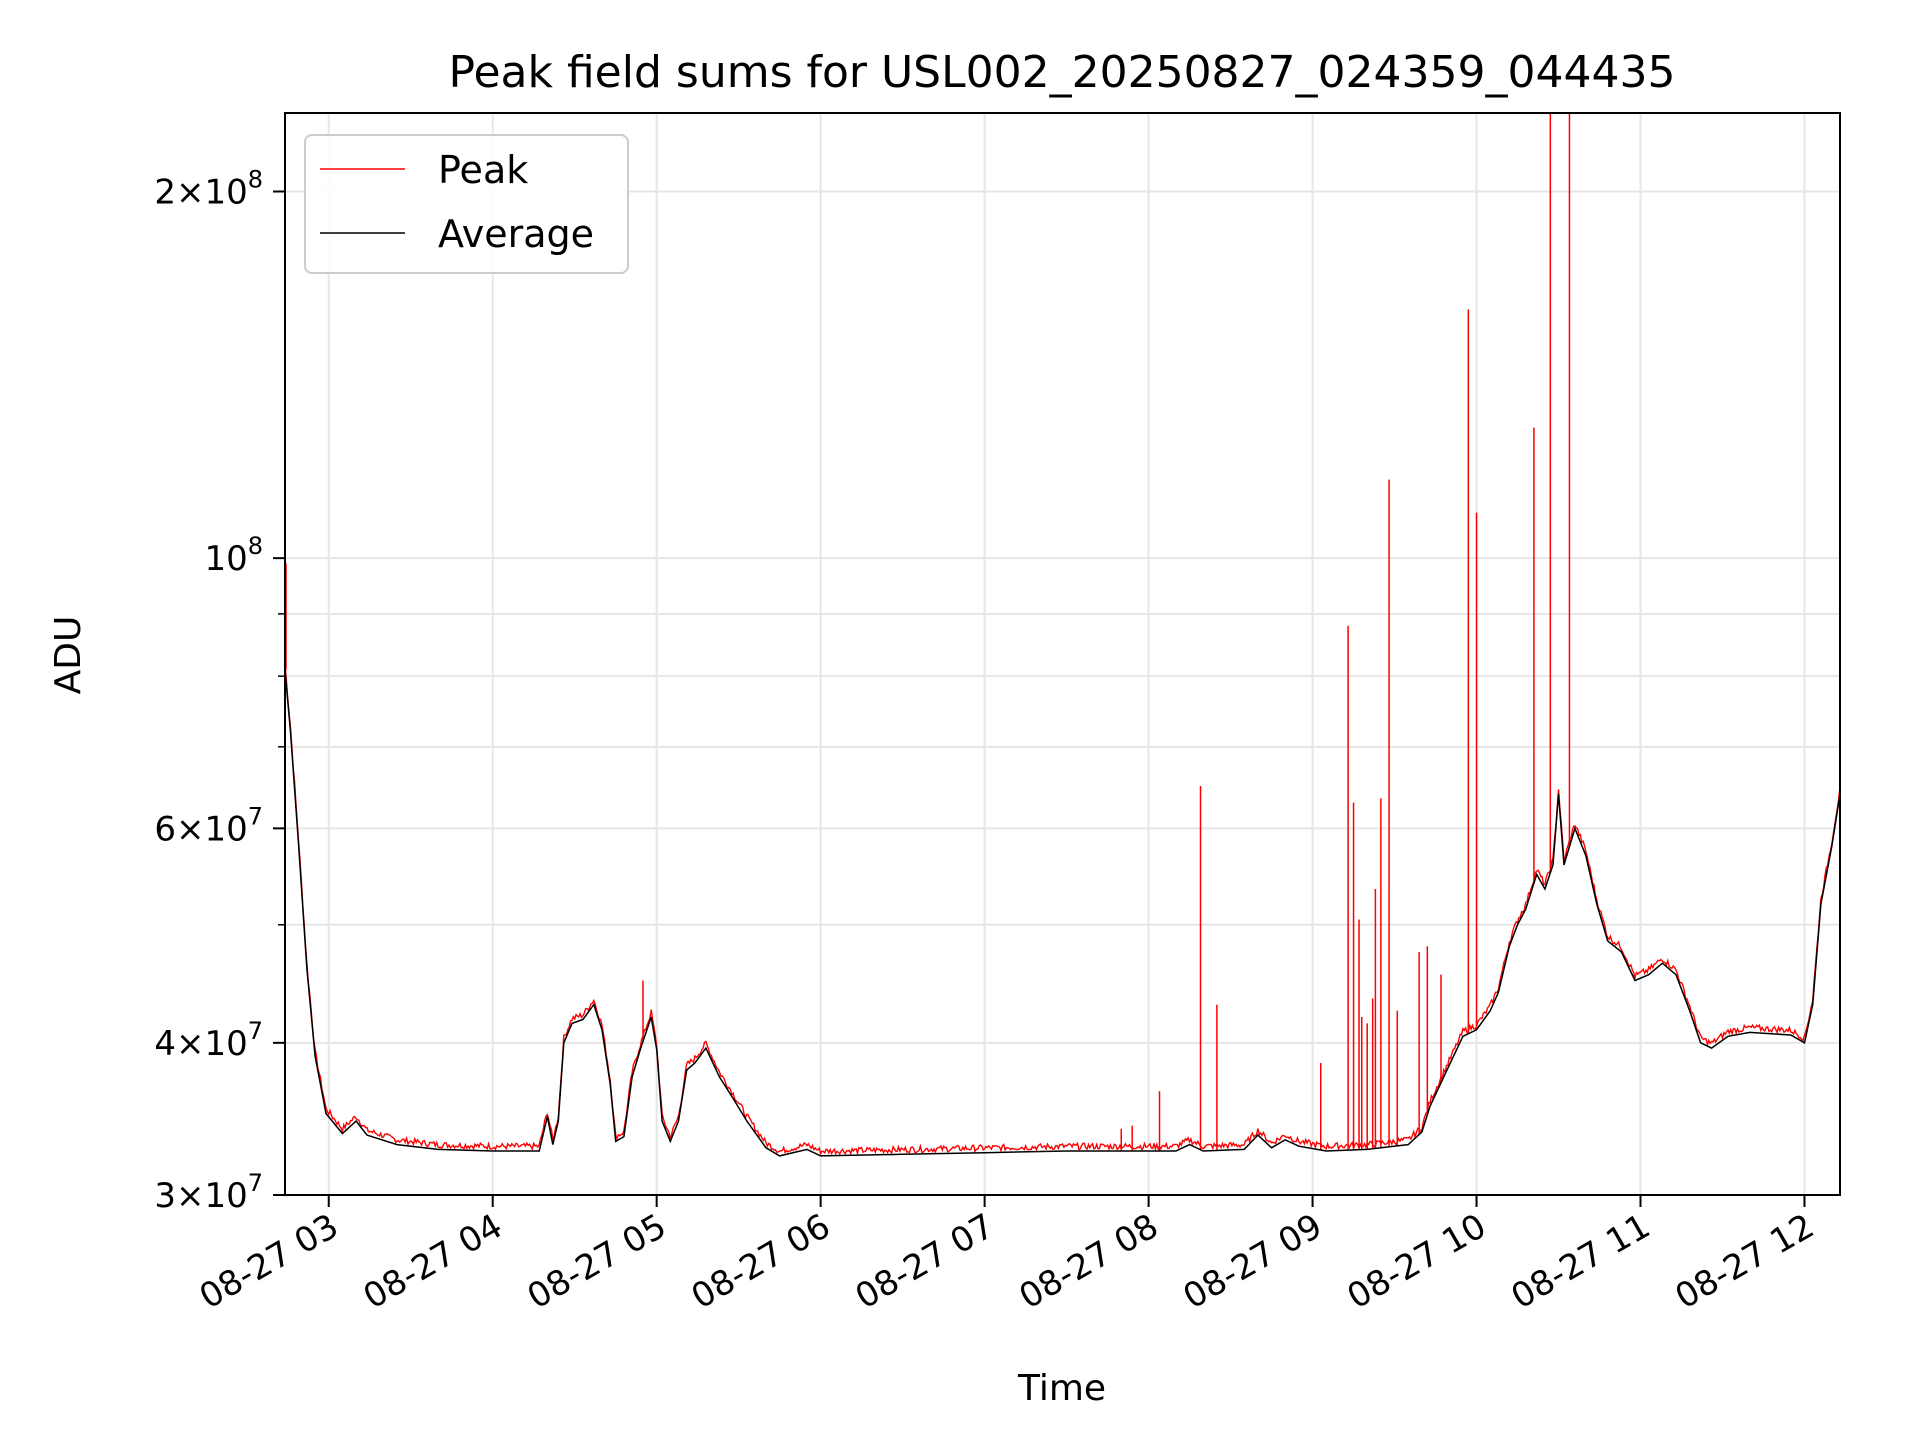 This screenshot has width=1920, height=1440. I want to click on x-tick-label: 08-27 12, so click(1745, 1261).